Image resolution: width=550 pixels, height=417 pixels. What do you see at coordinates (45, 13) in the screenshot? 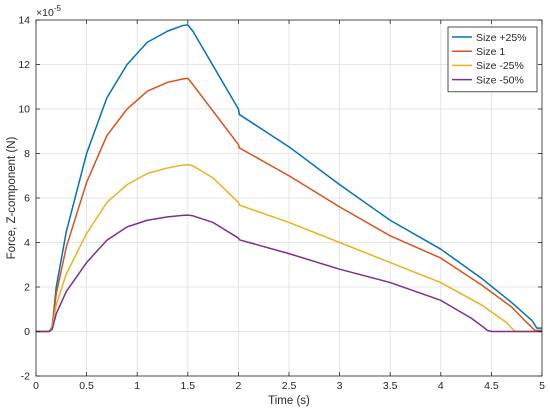
I see `exponent-base: ×10` at bounding box center [45, 13].